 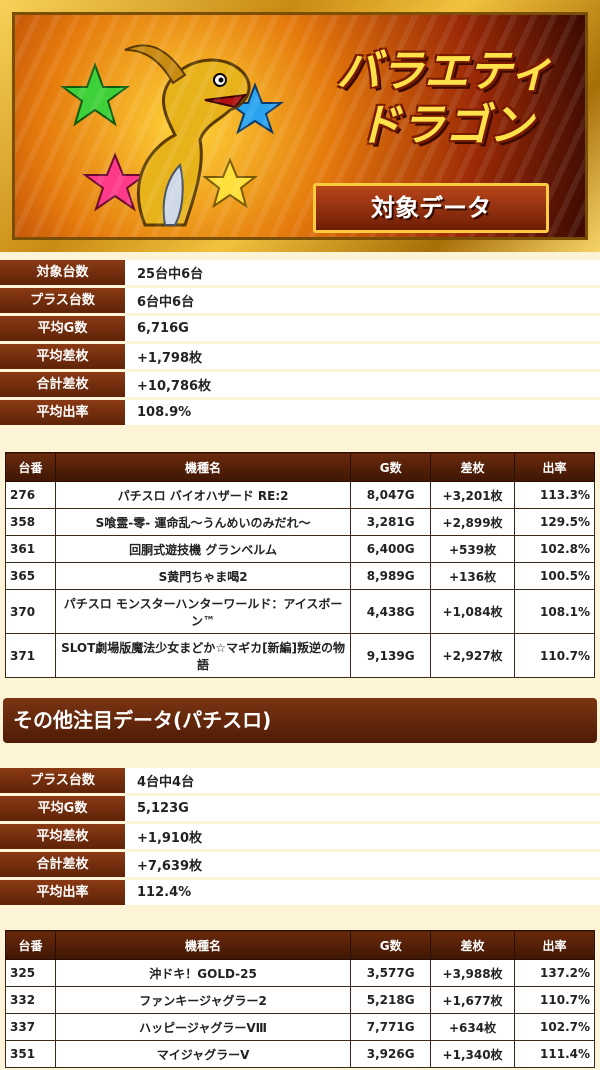 I want to click on table-row: 351 マイジャグラーV 3,926G +1,340枚 111.4%, so click(x=300, y=1054).